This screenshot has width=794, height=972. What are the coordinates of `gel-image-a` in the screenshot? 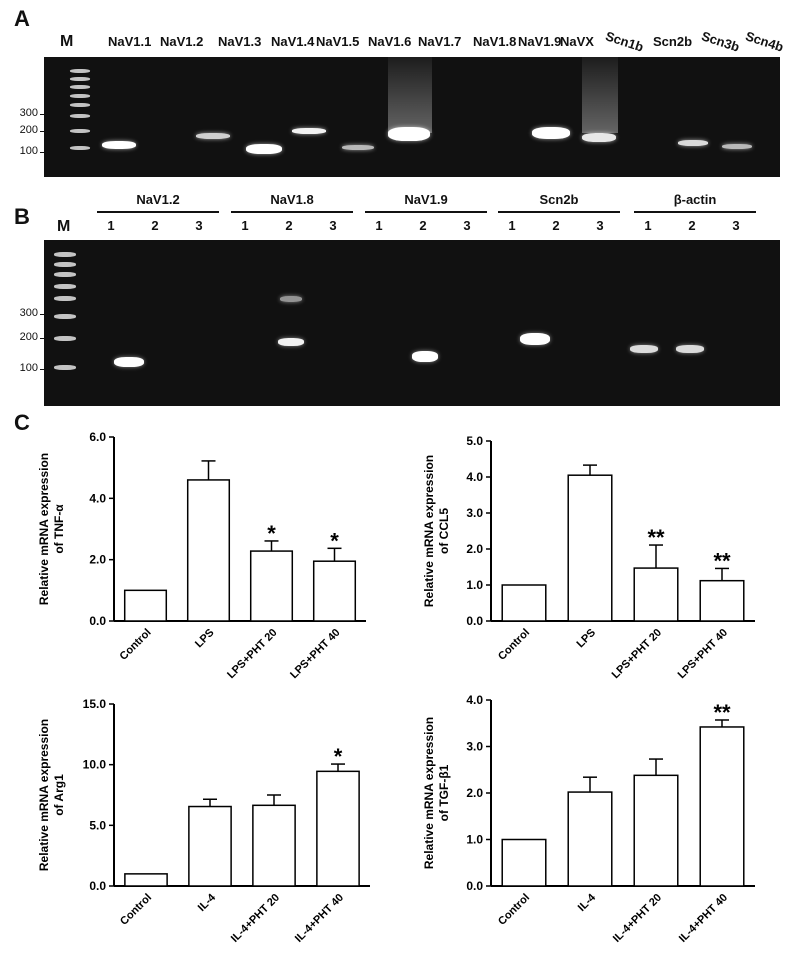 It's located at (412, 117).